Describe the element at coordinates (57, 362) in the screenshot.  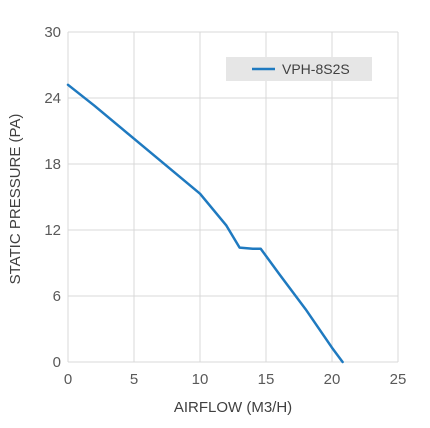
I see `y-tick-label: 0` at that location.